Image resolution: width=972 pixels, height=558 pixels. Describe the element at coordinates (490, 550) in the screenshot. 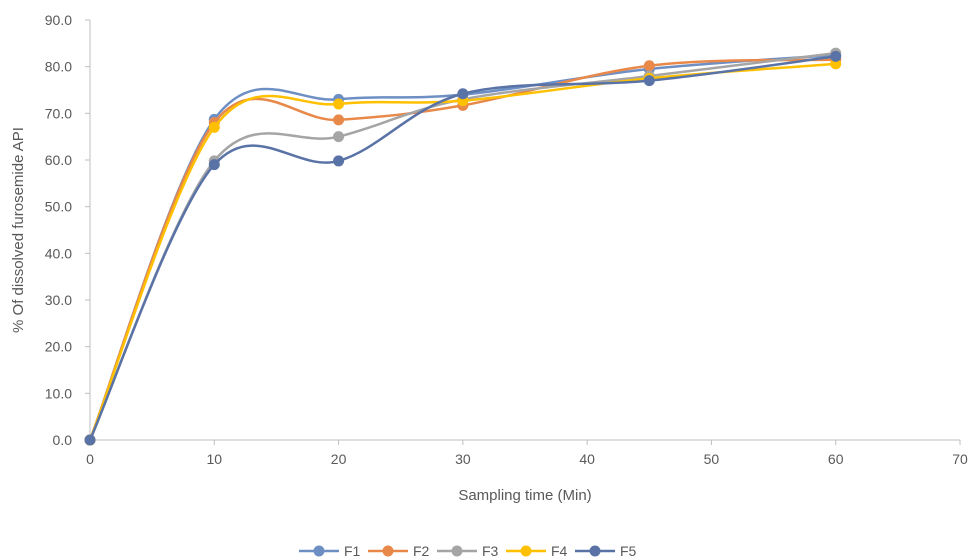

I see `legend-label: F3` at that location.